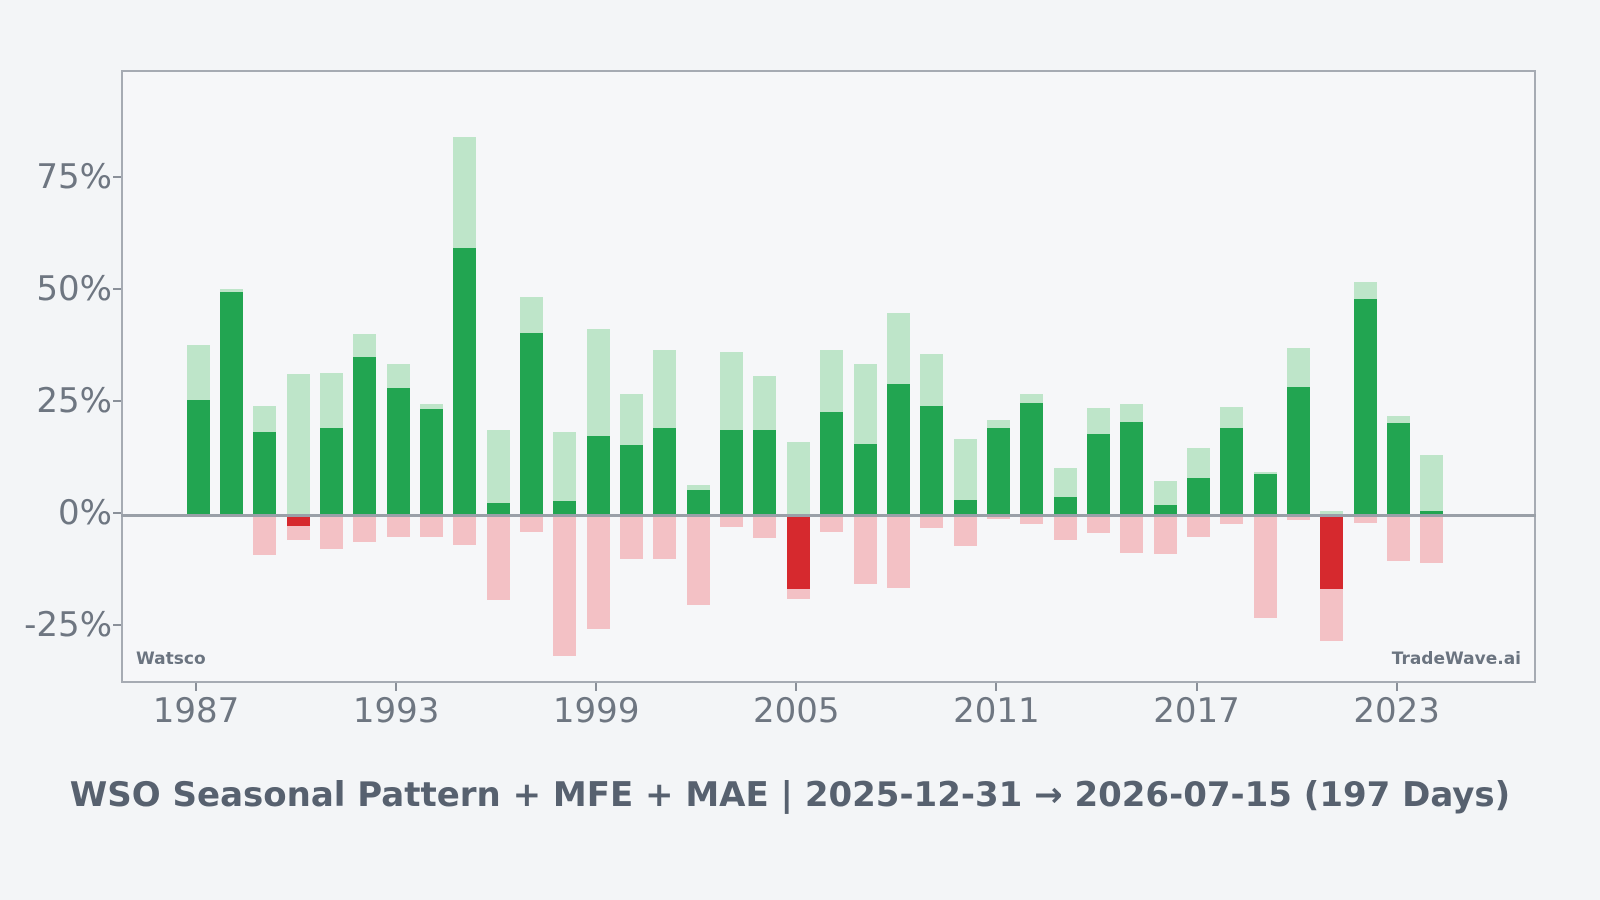 Image resolution: width=1600 pixels, height=900 pixels. I want to click on x-tick-mark-1993, so click(396, 687).